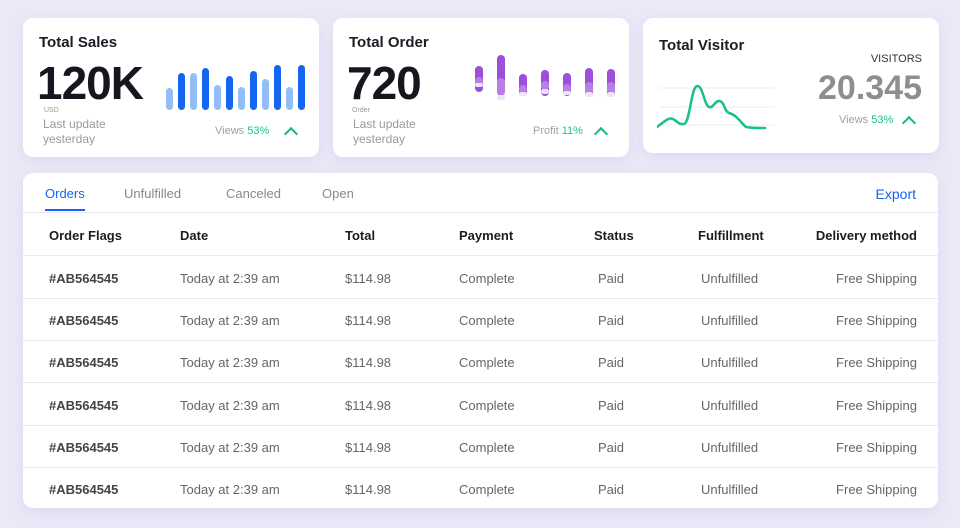  Describe the element at coordinates (546, 131) in the screenshot. I see `metric-label: Profit` at that location.